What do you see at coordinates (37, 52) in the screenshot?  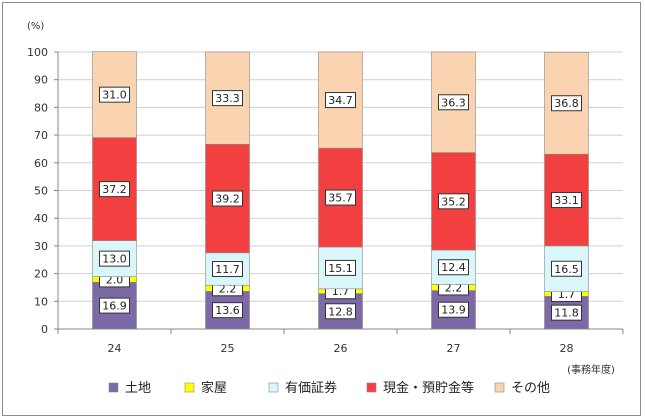 I see `y-tick-label: 100` at bounding box center [37, 52].